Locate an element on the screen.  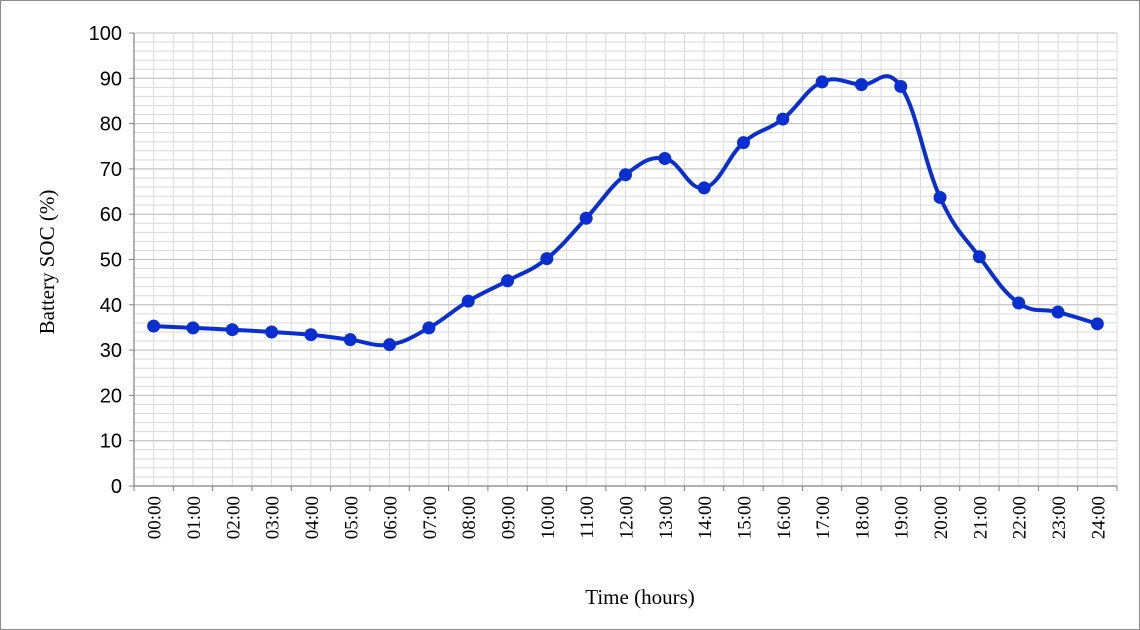
x-tick-label: 12:00 is located at coordinates (627, 517).